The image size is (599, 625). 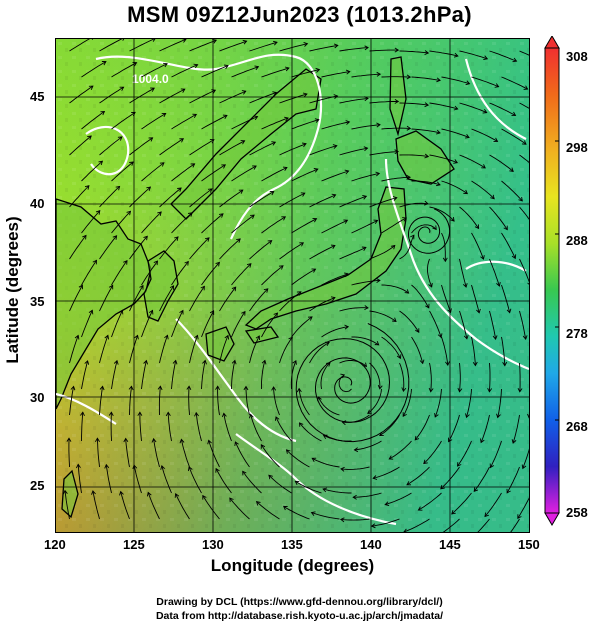 I want to click on shikoku, so click(x=262, y=335).